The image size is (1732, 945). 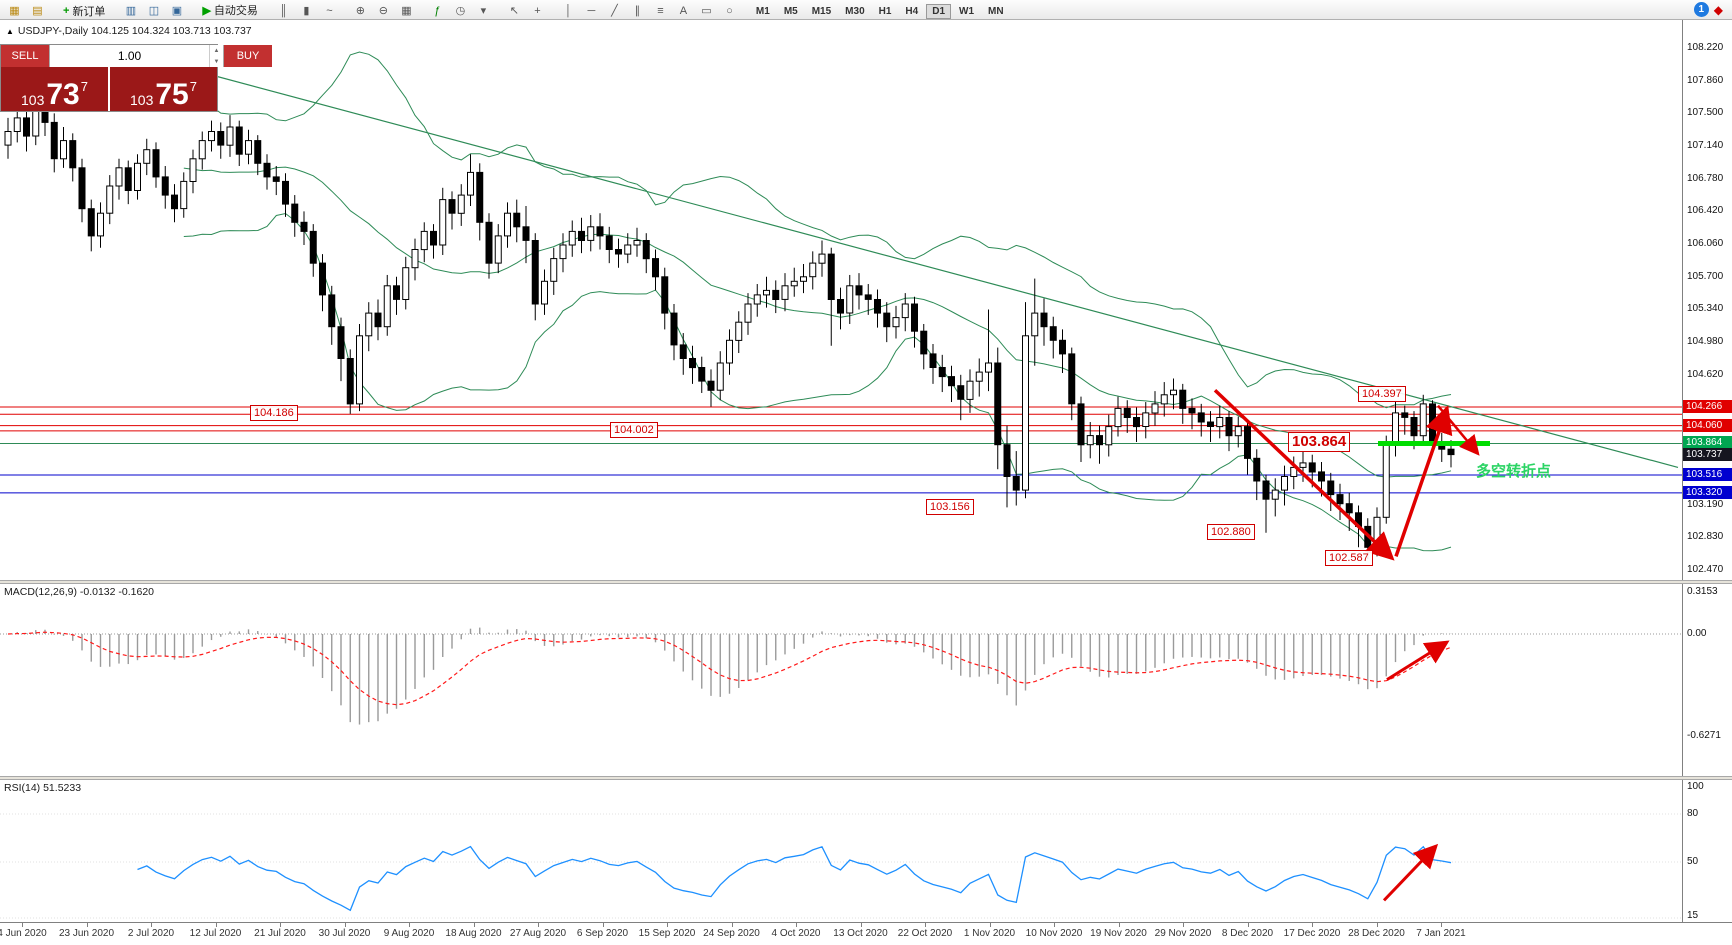 I want to click on trendline-icon: ╱, so click(x=614, y=10).